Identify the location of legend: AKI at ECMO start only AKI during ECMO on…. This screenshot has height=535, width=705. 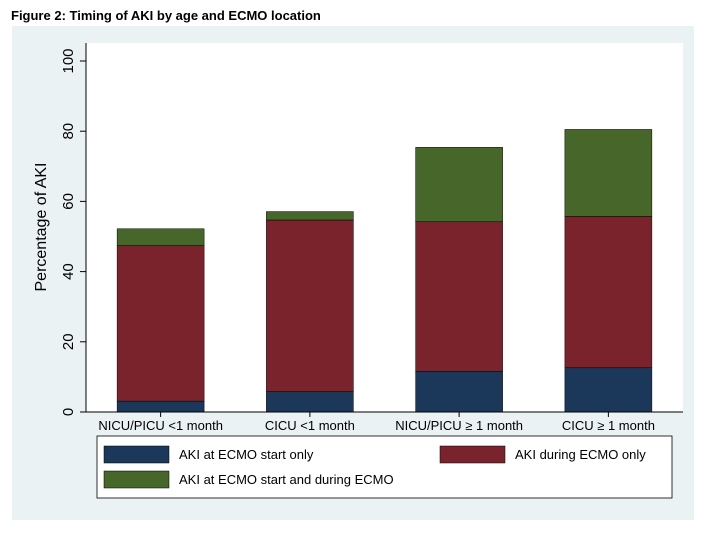
(384, 467).